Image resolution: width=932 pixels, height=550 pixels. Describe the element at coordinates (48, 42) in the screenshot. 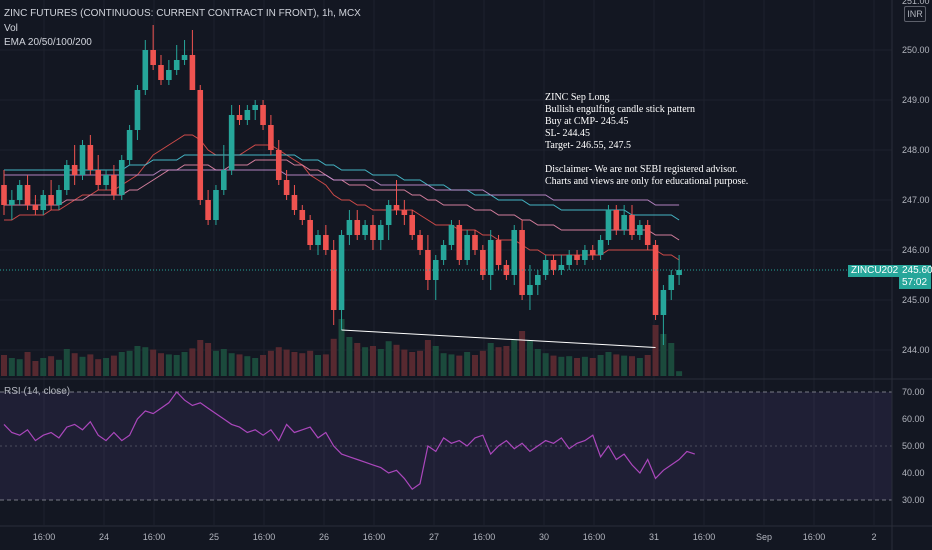

I see `ema-indicator-label: EMA 20/50/100/200` at that location.